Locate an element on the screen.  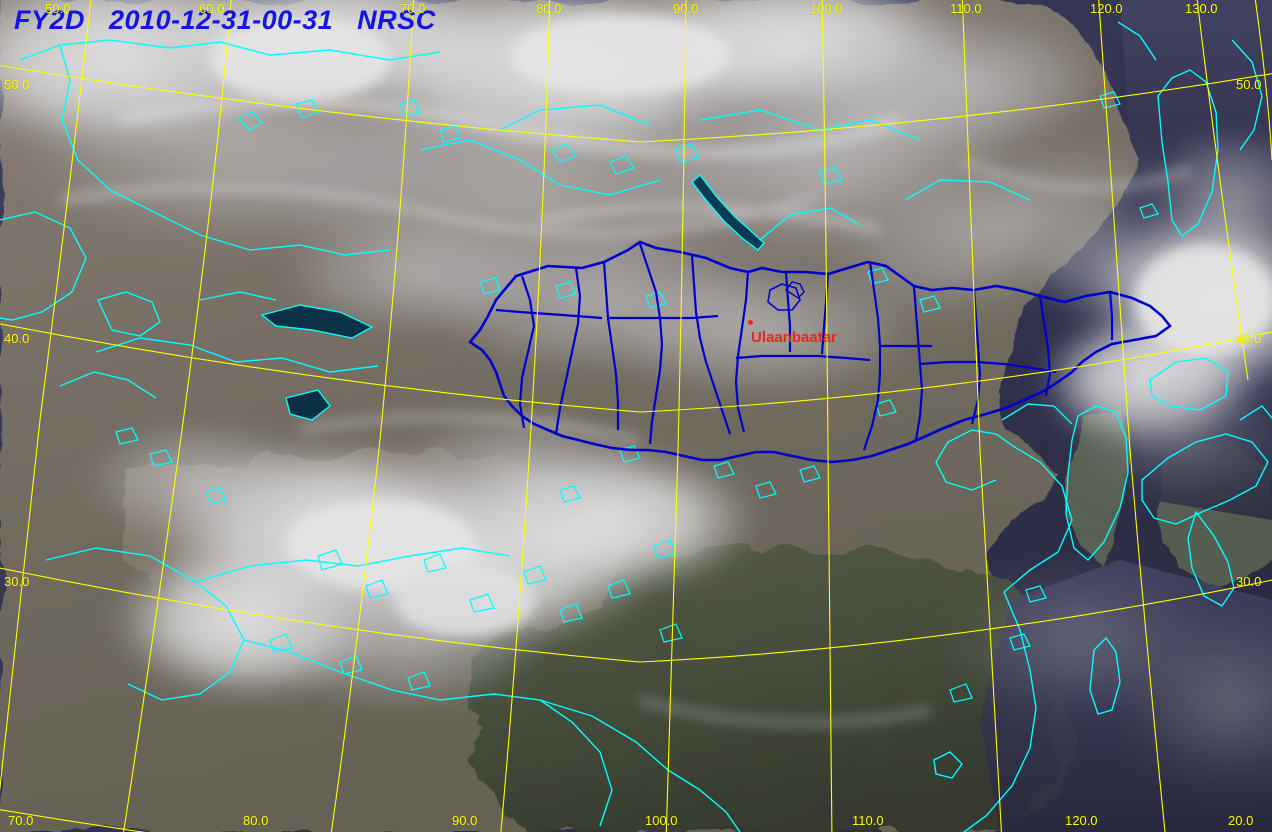
mongolia-boundary-layer is located at coordinates (820, 352).